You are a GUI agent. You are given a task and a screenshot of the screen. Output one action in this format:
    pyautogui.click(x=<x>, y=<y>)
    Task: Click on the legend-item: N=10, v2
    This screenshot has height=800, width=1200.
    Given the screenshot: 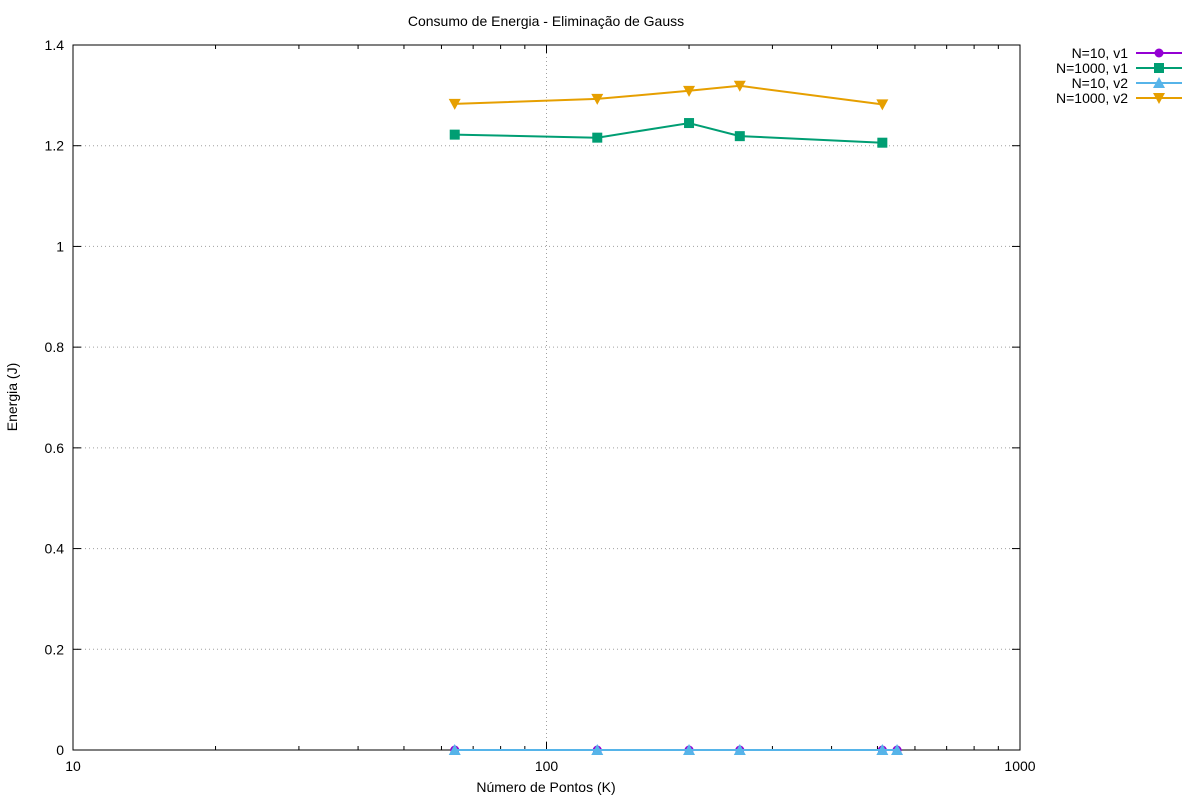 What is the action you would take?
    pyautogui.click(x=1127, y=83)
    